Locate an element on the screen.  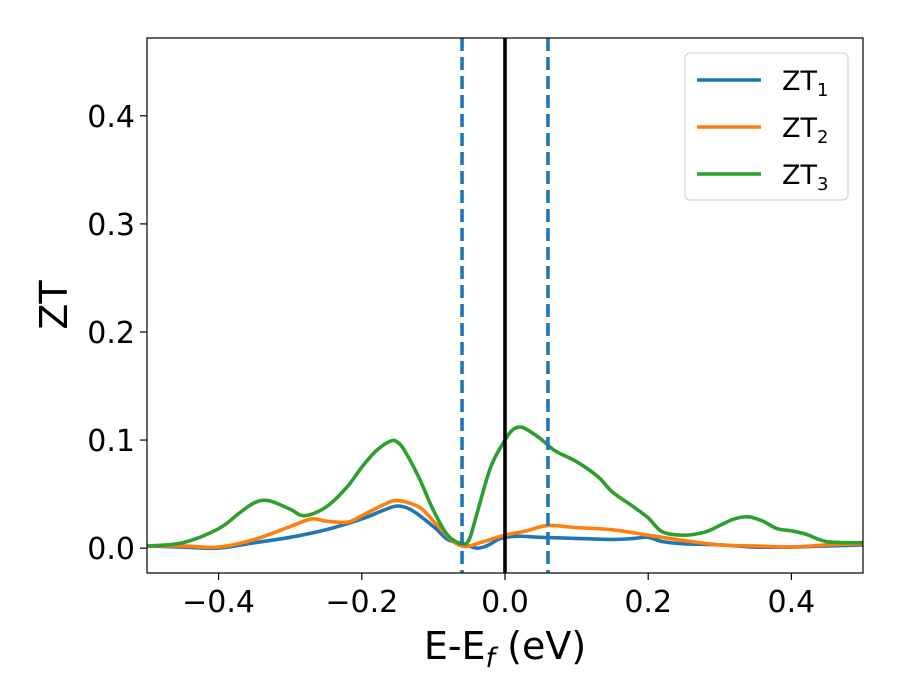
x-tick-label: −0.4 is located at coordinates (218, 602).